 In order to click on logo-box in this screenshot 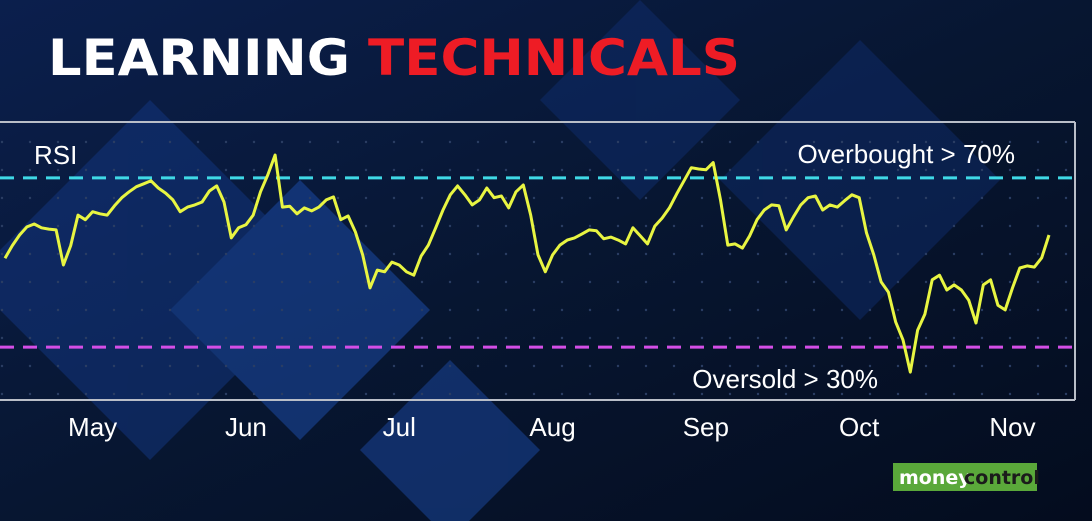, I will do `click(965, 477)`.